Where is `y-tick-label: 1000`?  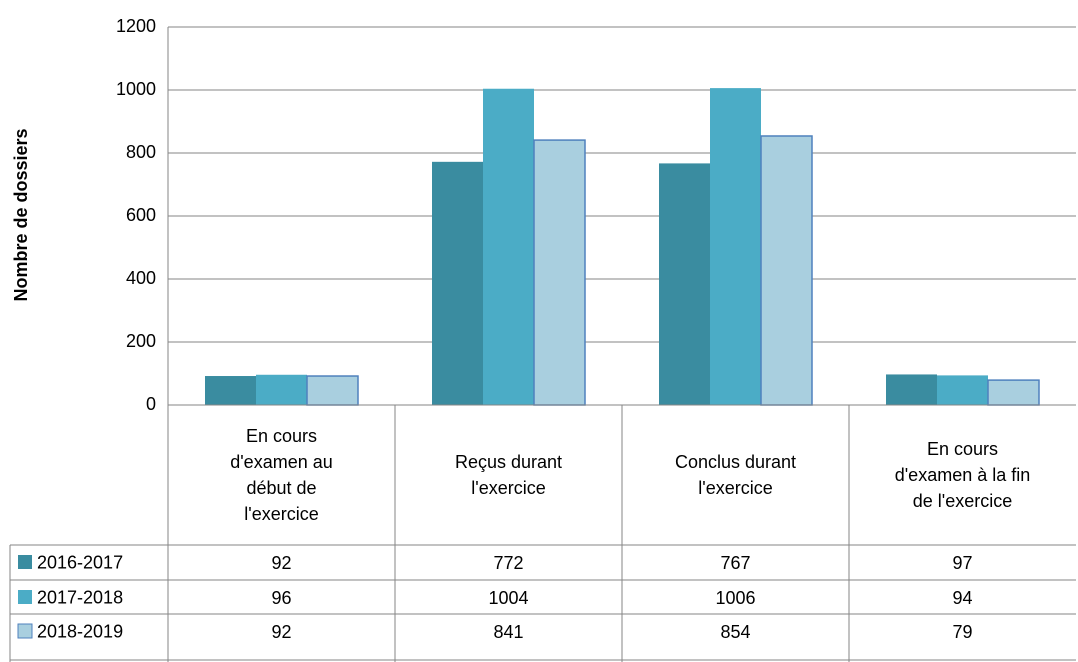 y-tick-label: 1000 is located at coordinates (136, 89).